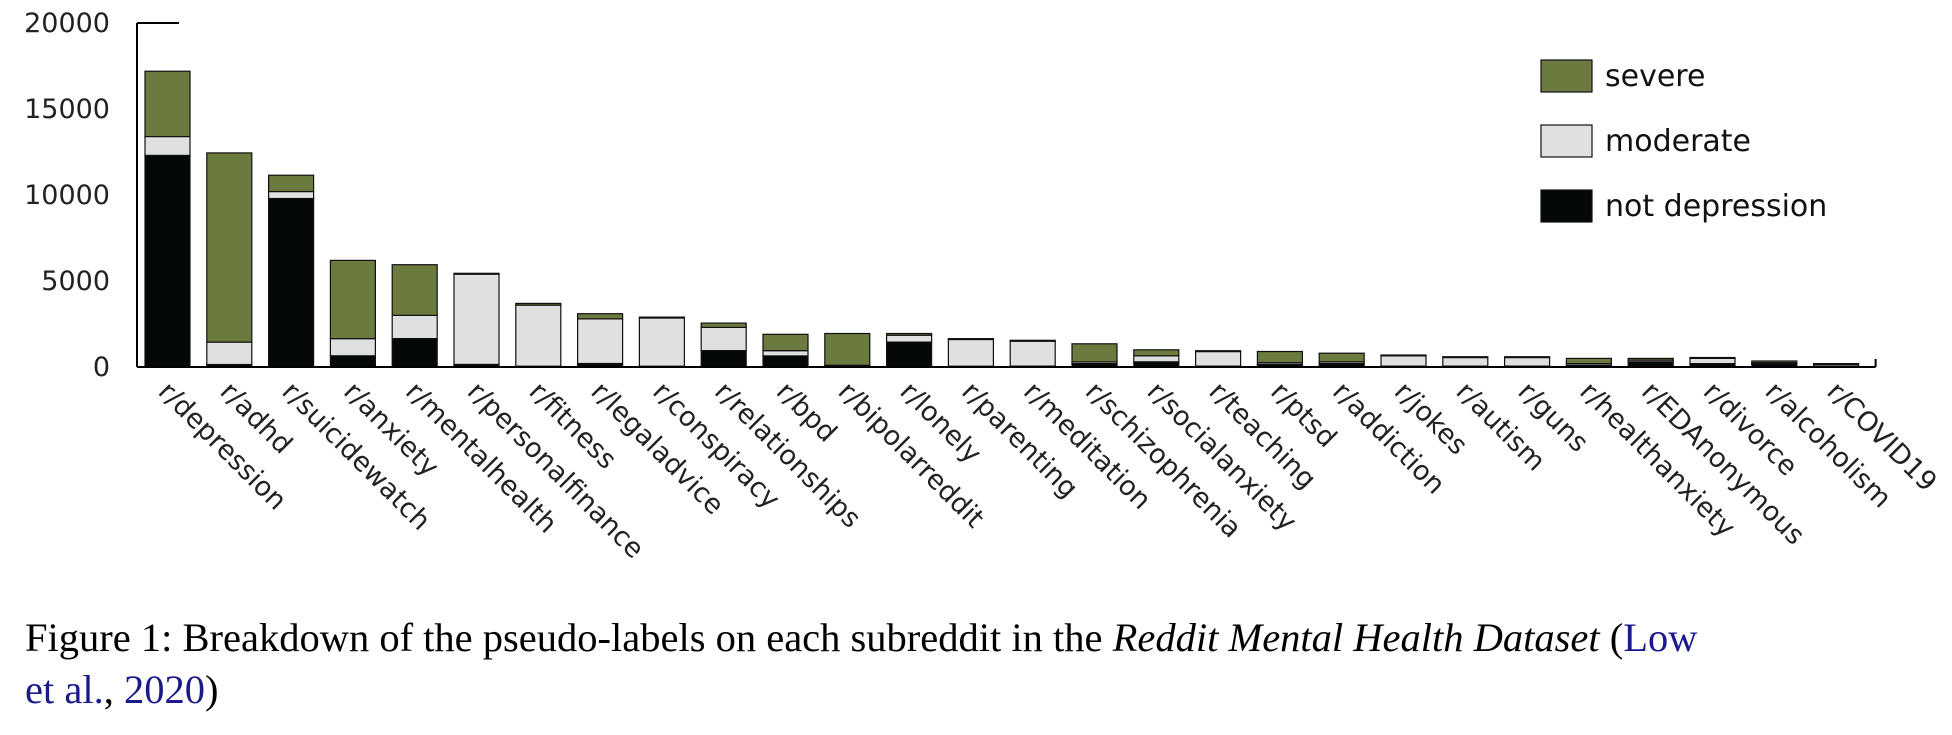  Describe the element at coordinates (1655, 76) in the screenshot. I see `legend-label-severe: severe` at that location.